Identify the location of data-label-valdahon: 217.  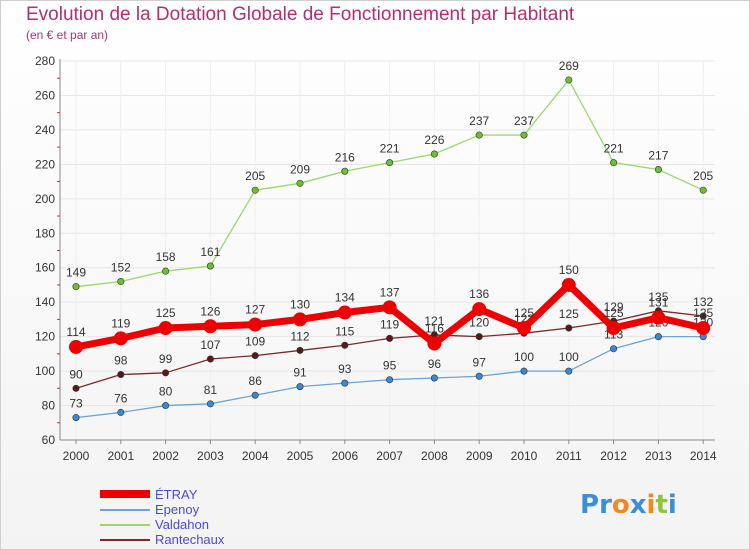
(658, 156).